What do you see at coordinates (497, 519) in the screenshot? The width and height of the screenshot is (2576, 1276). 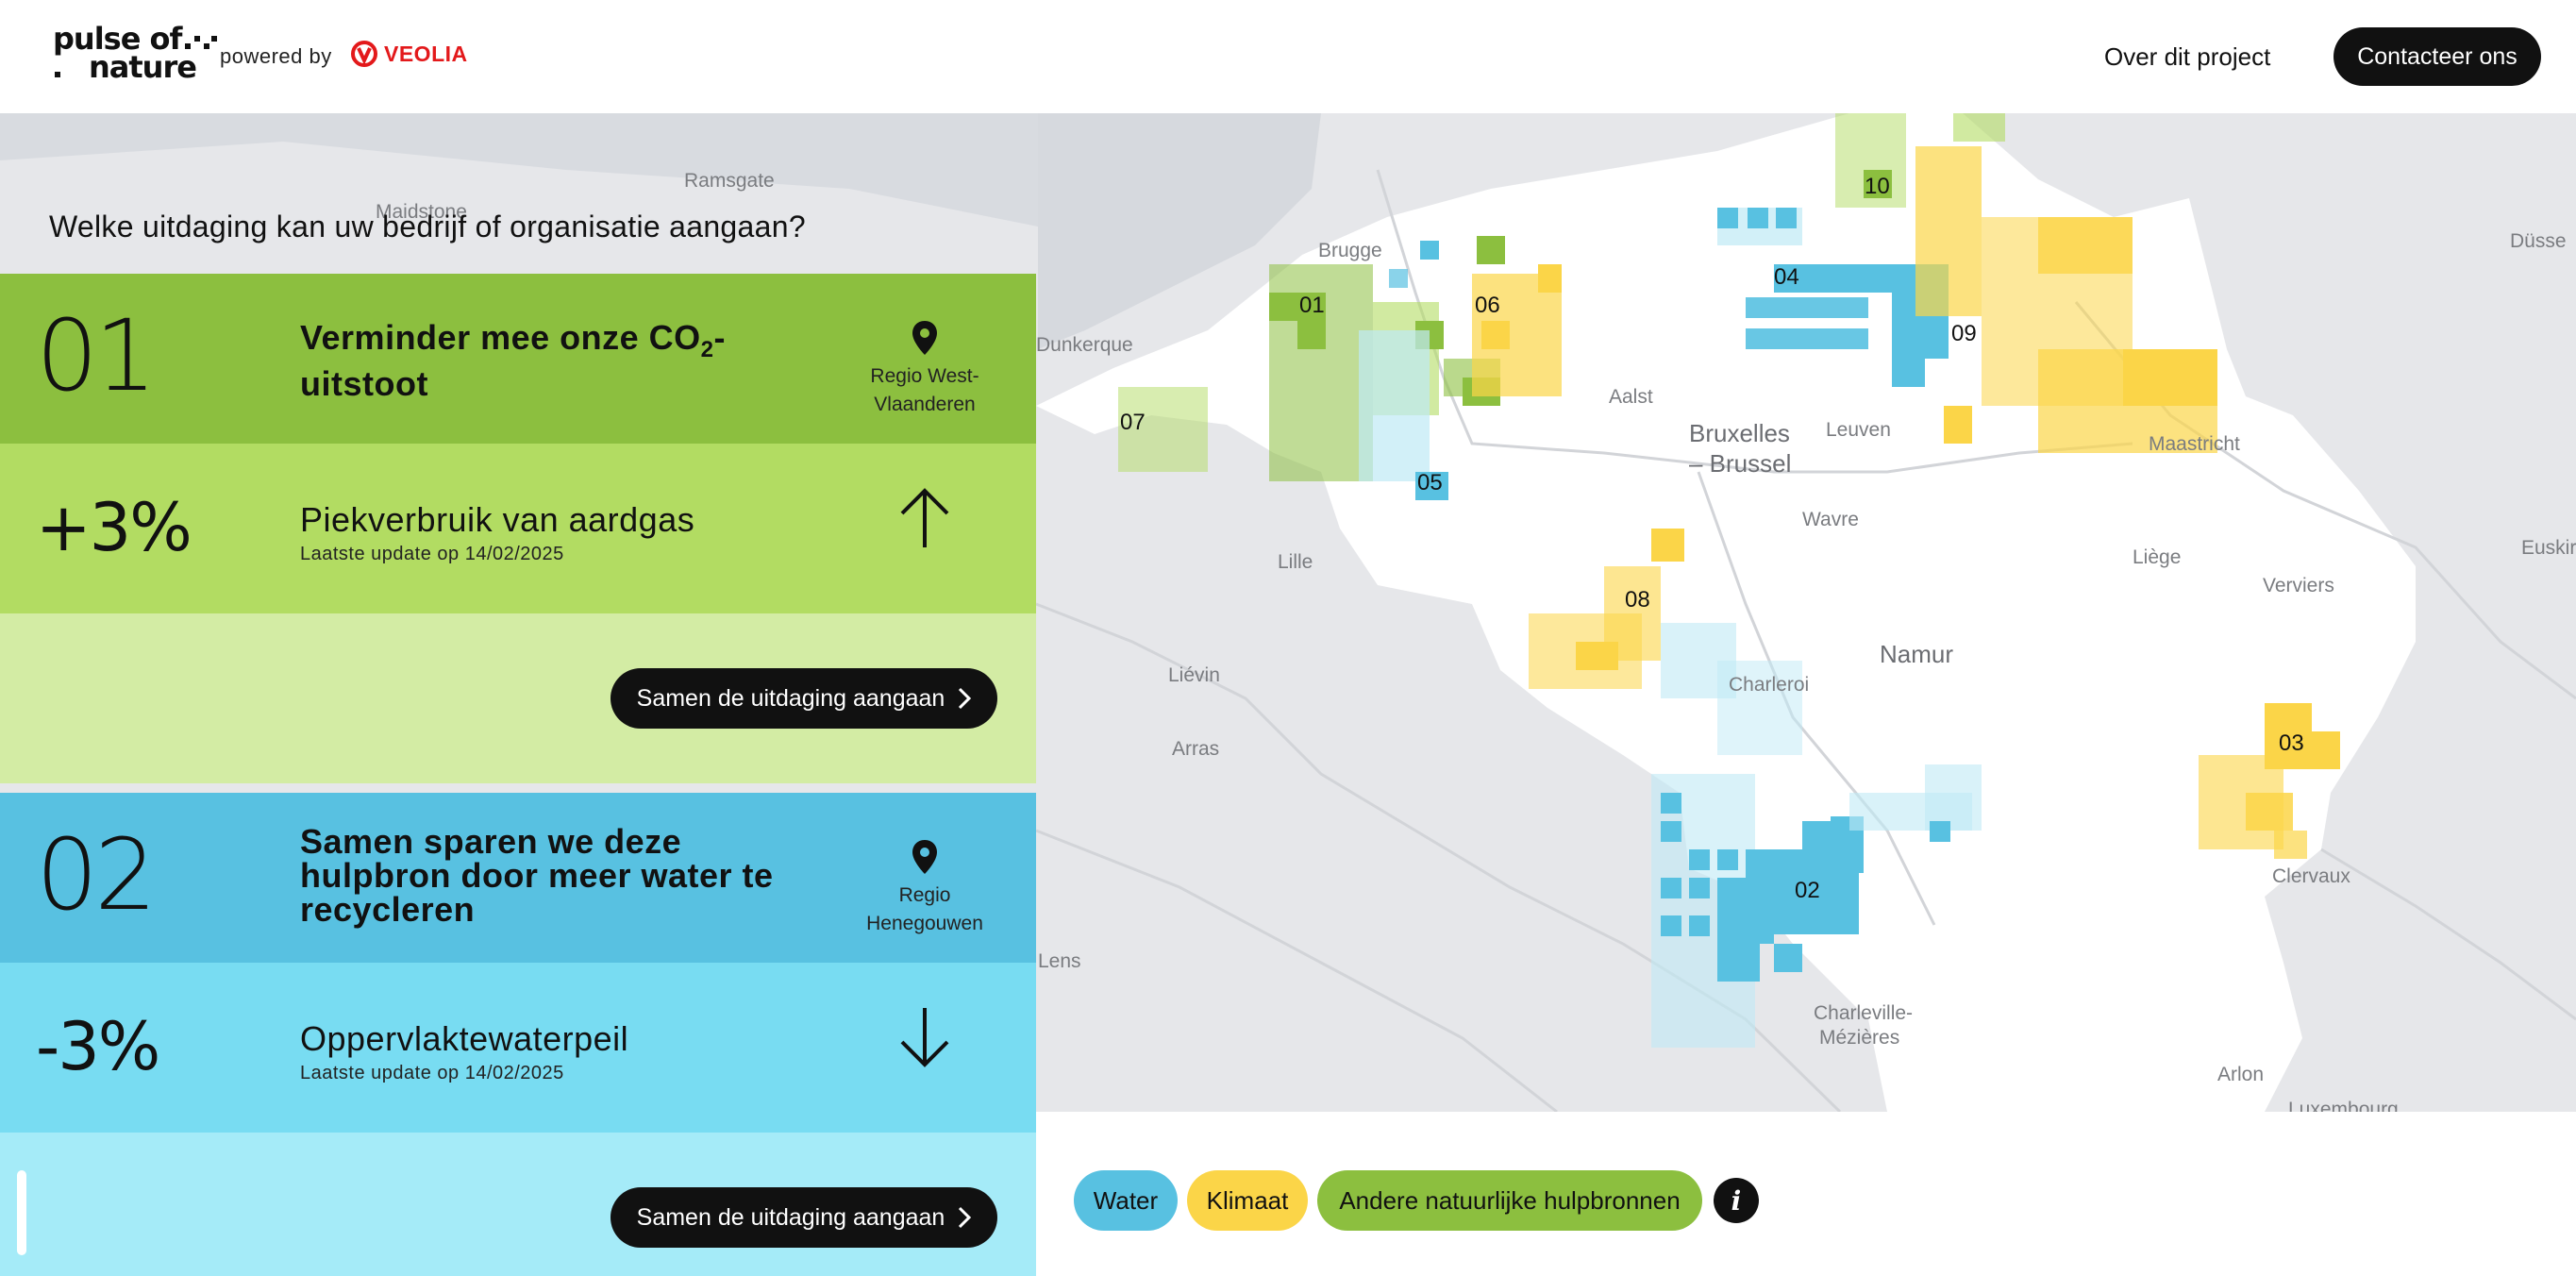 I see `metric-name: Piekverbruik van aardgas` at bounding box center [497, 519].